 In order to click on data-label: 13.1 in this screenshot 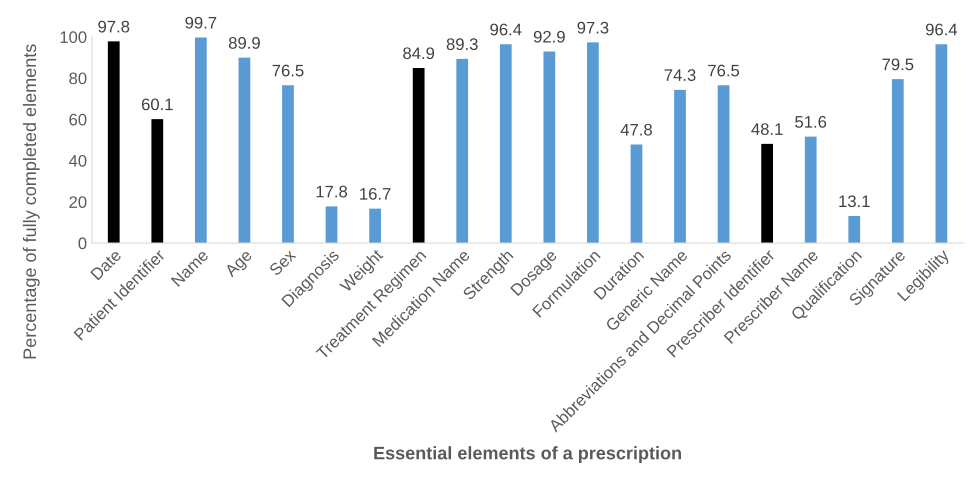, I will do `click(854, 201)`.